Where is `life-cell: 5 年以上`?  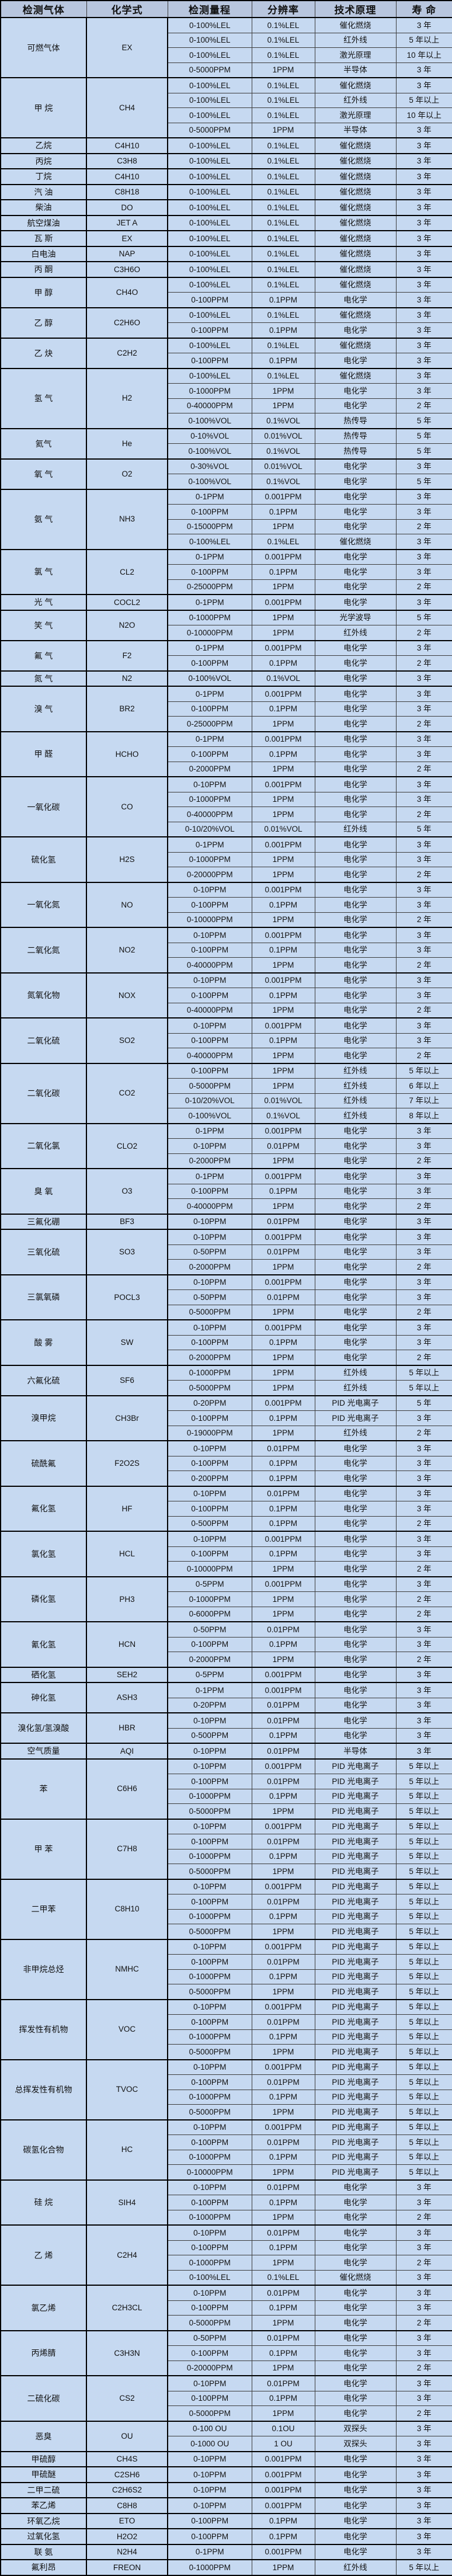
life-cell: 5 年以上 is located at coordinates (424, 1962).